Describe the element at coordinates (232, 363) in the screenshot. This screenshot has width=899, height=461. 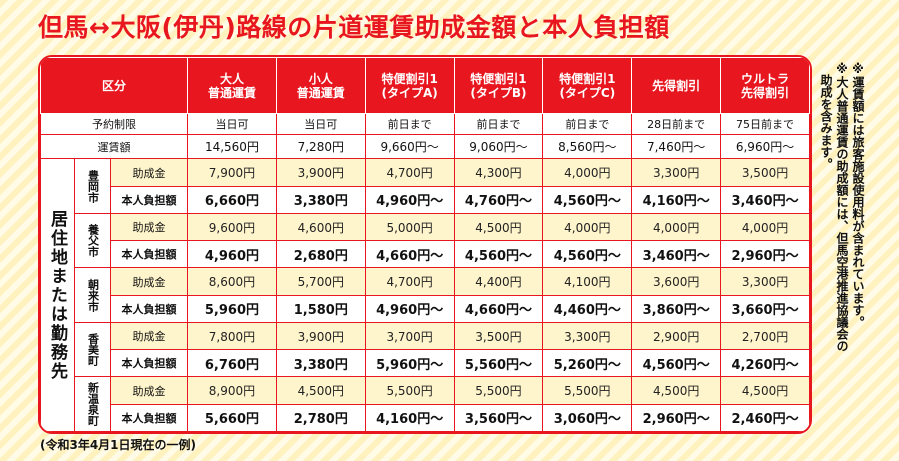
I see `burden-cell: 6,760円` at that location.